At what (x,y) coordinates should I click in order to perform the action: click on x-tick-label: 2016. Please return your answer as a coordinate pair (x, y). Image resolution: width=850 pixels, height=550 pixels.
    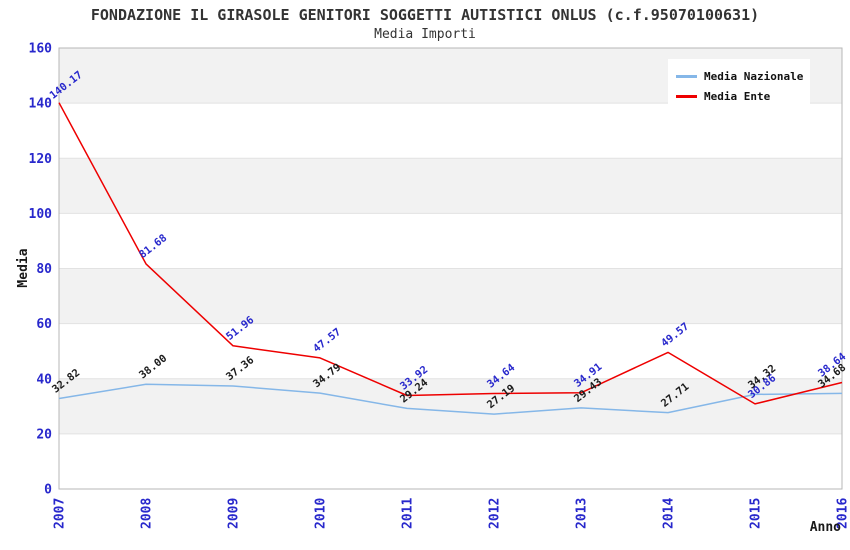
    Looking at the image, I should click on (843, 513).